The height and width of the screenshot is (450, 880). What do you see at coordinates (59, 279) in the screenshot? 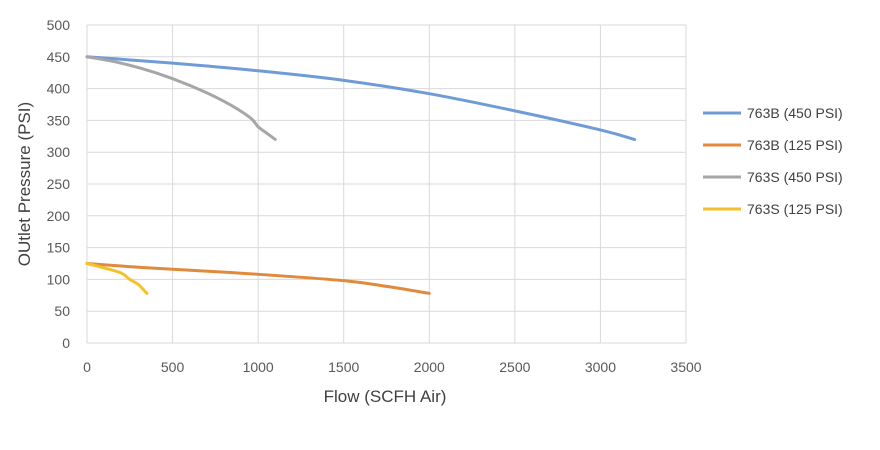
I see `y-tick-label: 100` at bounding box center [59, 279].